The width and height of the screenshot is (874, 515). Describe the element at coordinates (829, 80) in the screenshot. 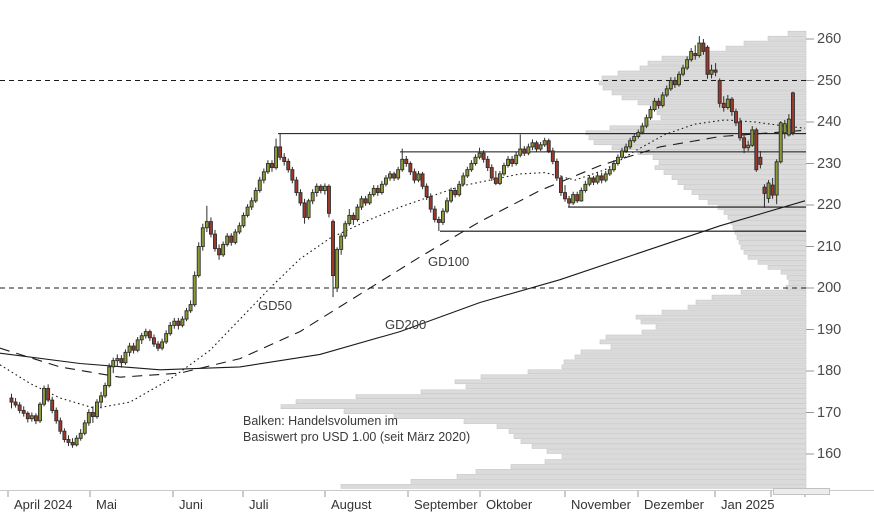

I see `y-axis-price-label: 250` at that location.